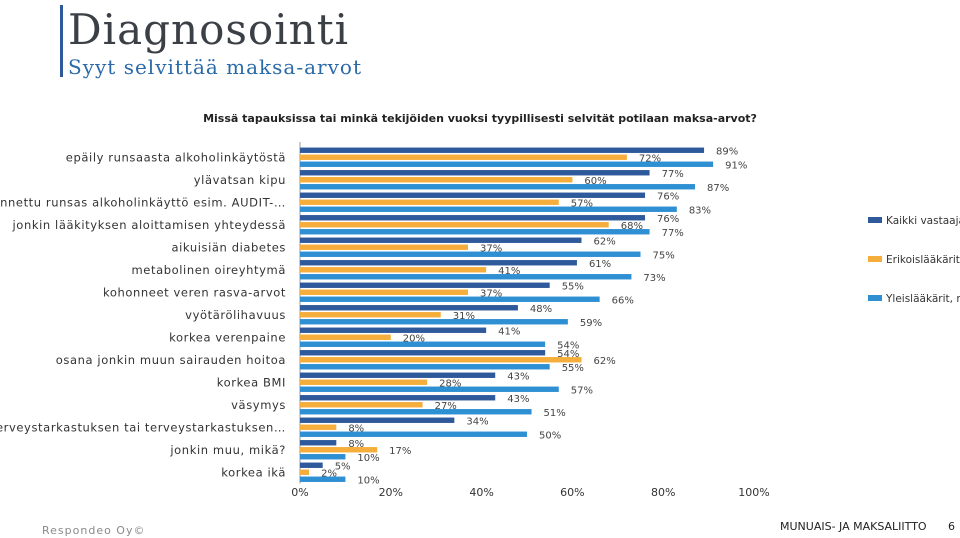 The width and height of the screenshot is (960, 538). What do you see at coordinates (663, 492) in the screenshot?
I see `x-tick-label: 80%` at bounding box center [663, 492].